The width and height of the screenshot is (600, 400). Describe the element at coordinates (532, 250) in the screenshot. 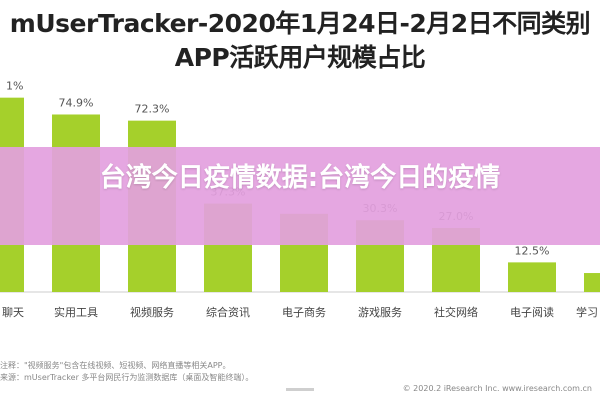

I see `data-label-8: 12.5%` at that location.